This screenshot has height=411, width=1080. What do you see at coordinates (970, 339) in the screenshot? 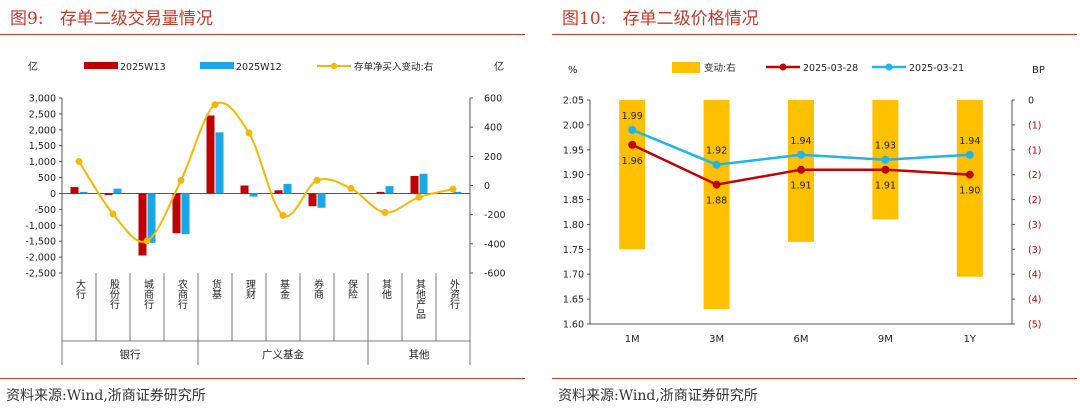
I see `category-label-1Y: 1Y` at bounding box center [970, 339].